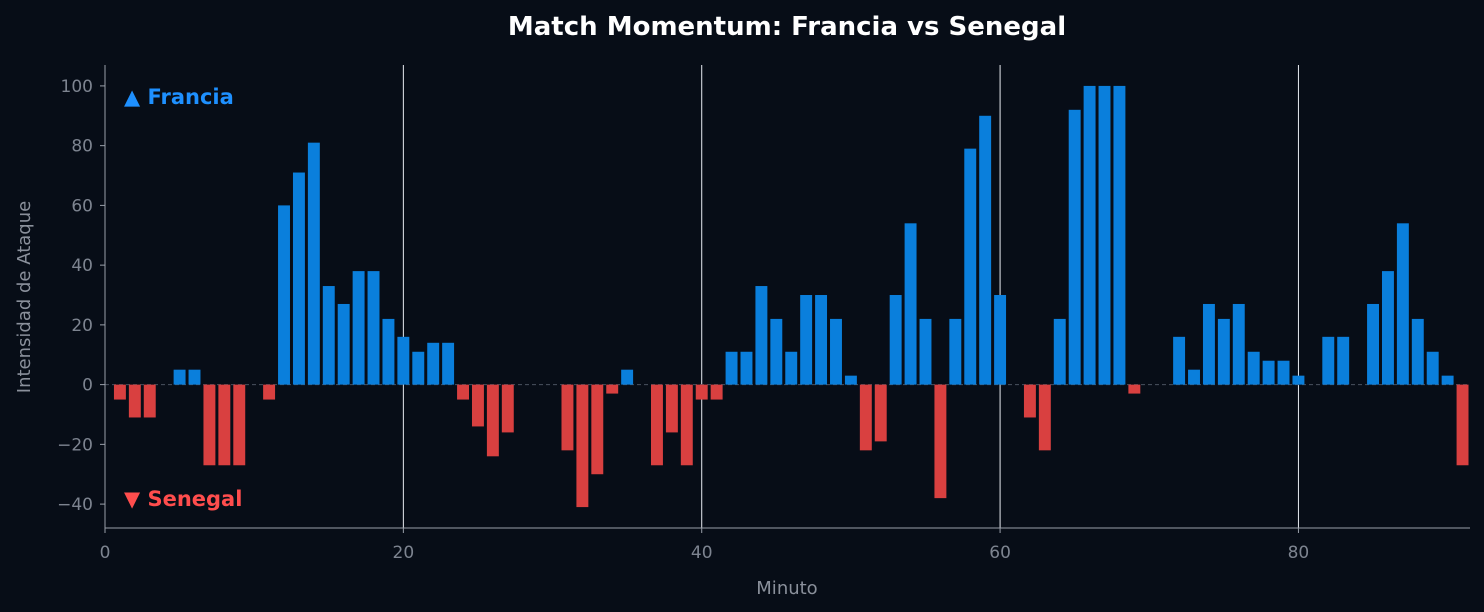 Image resolution: width=1484 pixels, height=612 pixels. What do you see at coordinates (183, 499) in the screenshot?
I see `senegal-label: ▼ Senegal` at bounding box center [183, 499].